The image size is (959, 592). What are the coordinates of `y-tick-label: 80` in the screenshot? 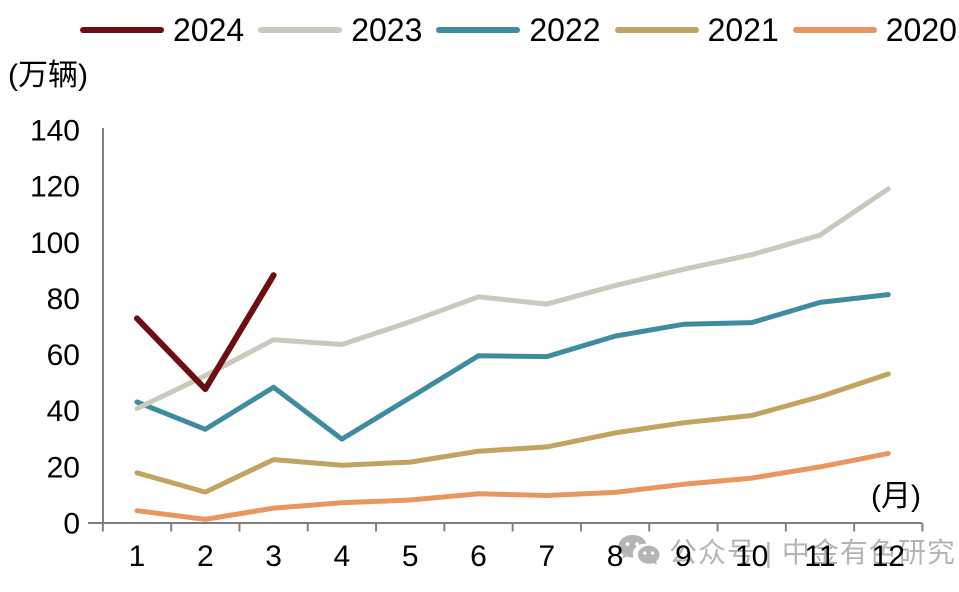 It's located at (63, 299).